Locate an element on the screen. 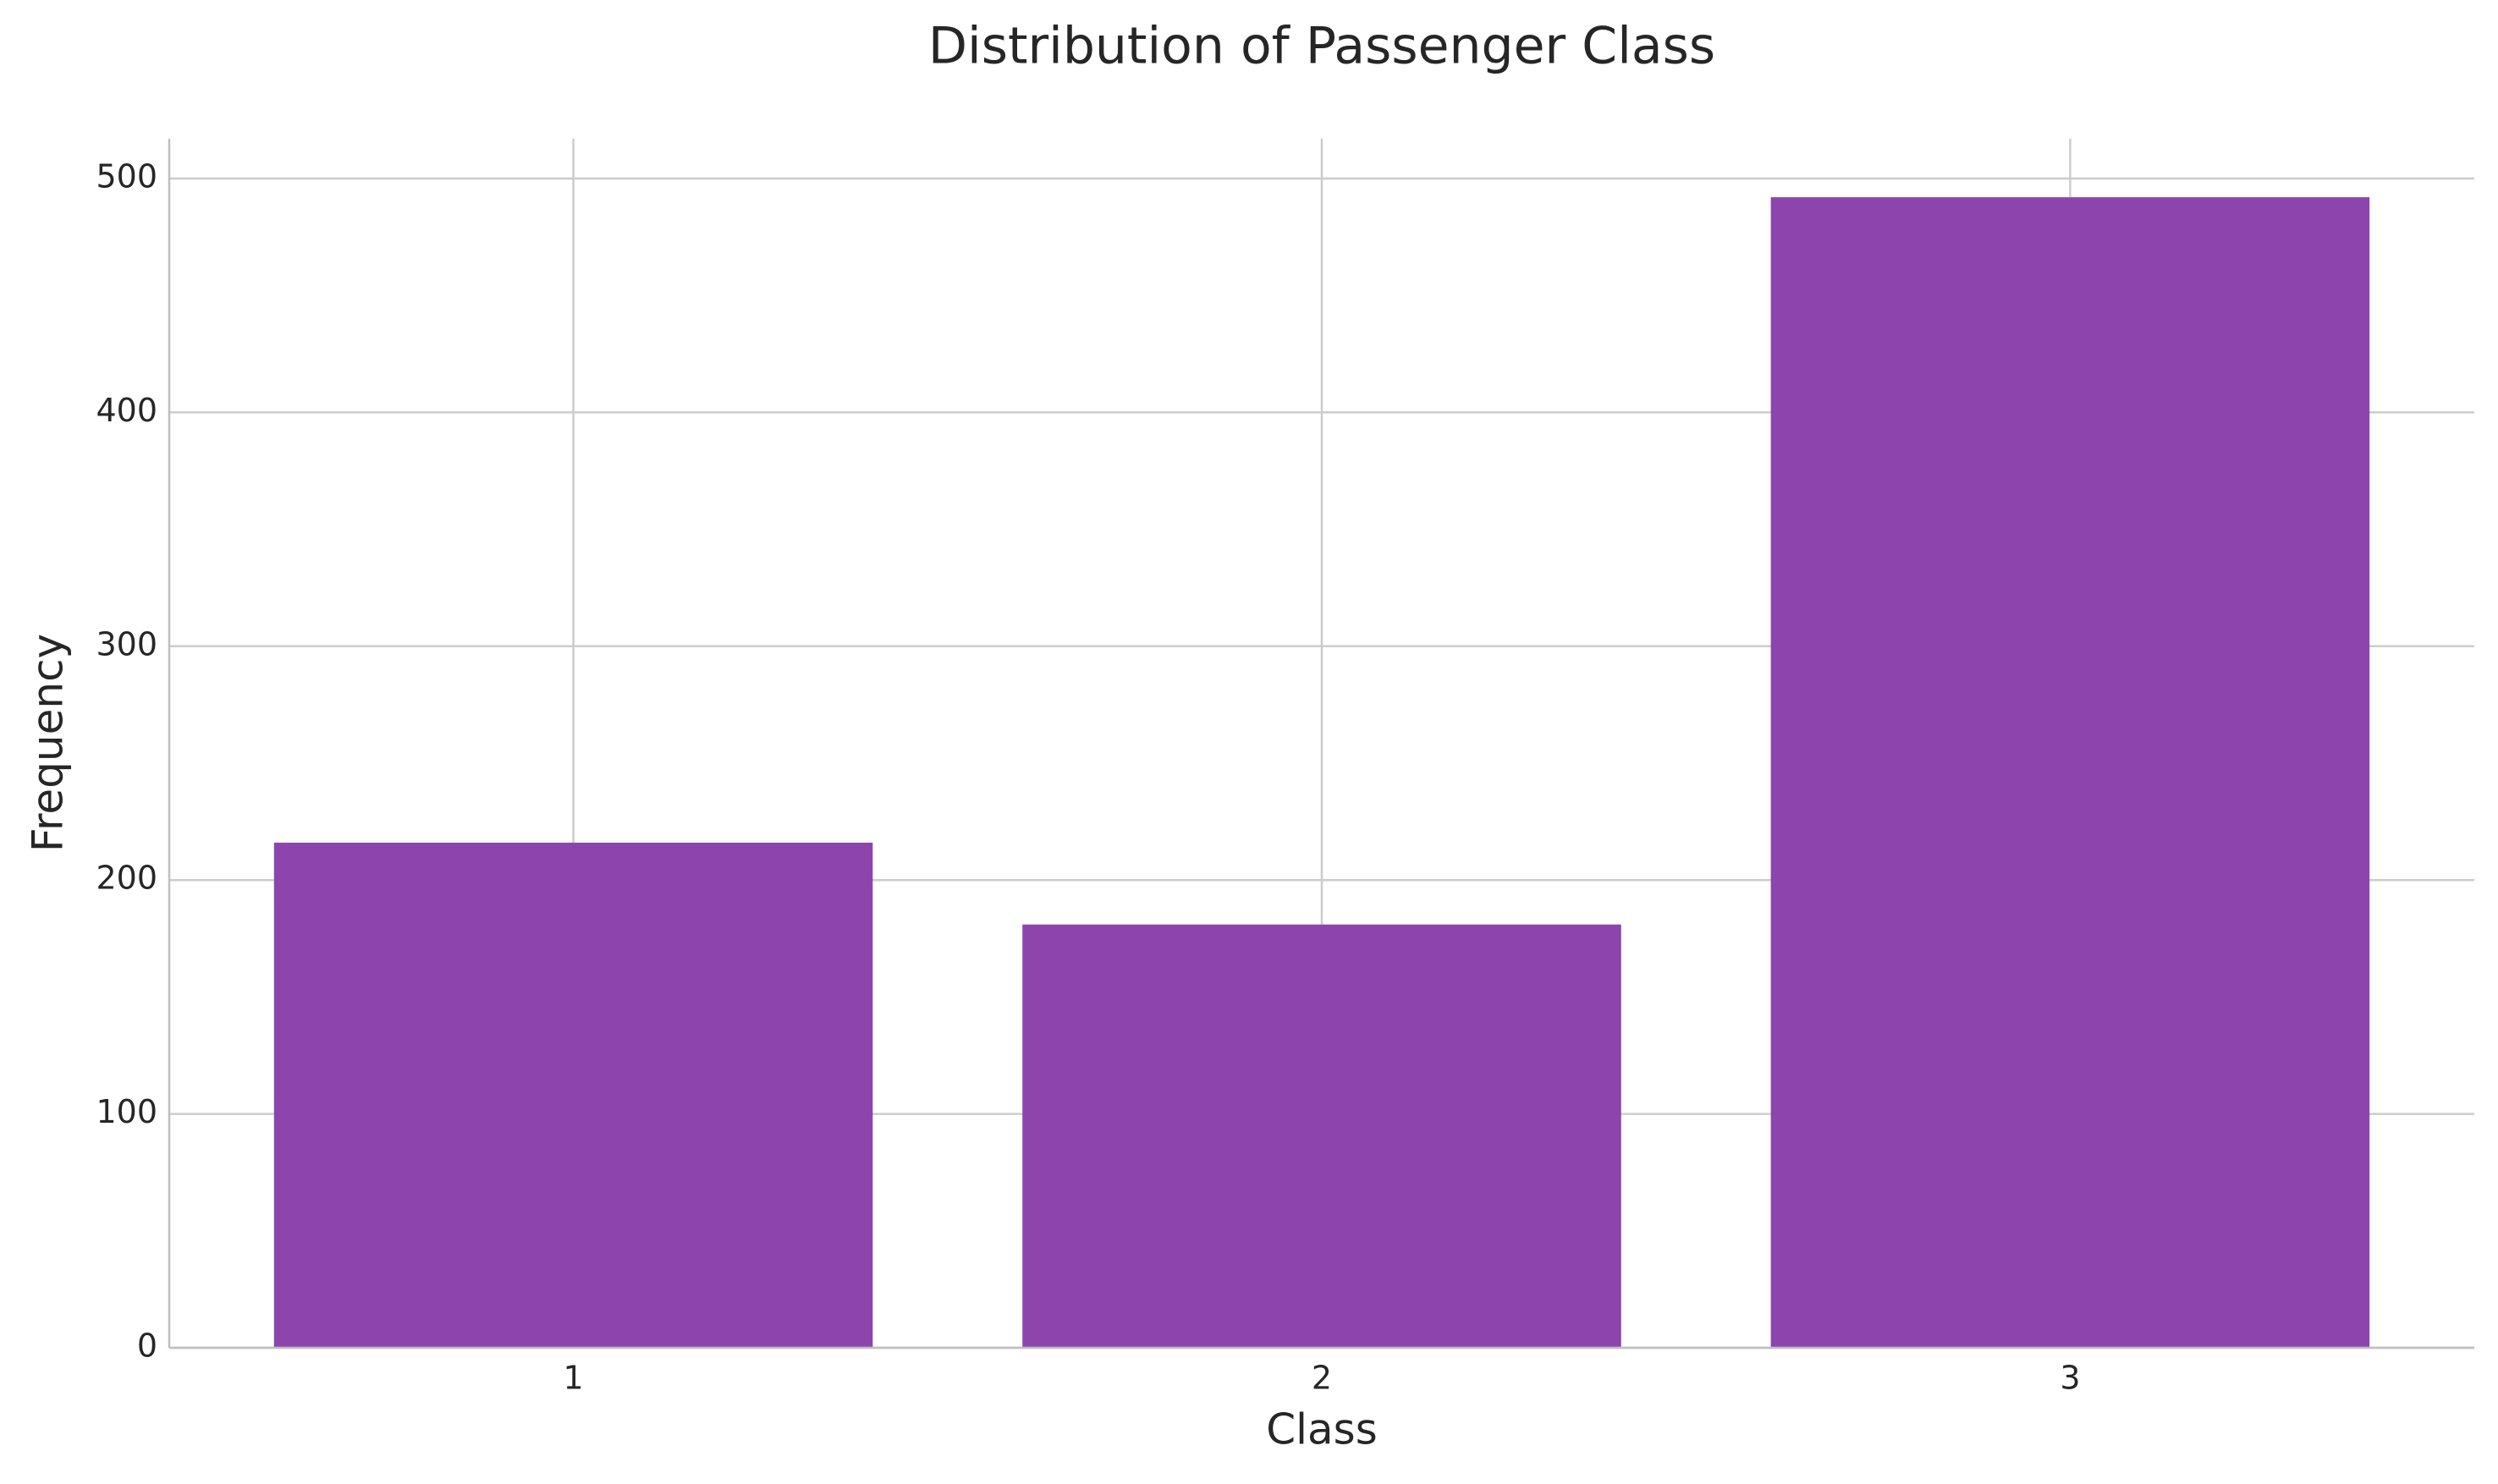 Image resolution: width=2498 pixels, height=1484 pixels. x-tick-label: 2 is located at coordinates (1322, 1378).